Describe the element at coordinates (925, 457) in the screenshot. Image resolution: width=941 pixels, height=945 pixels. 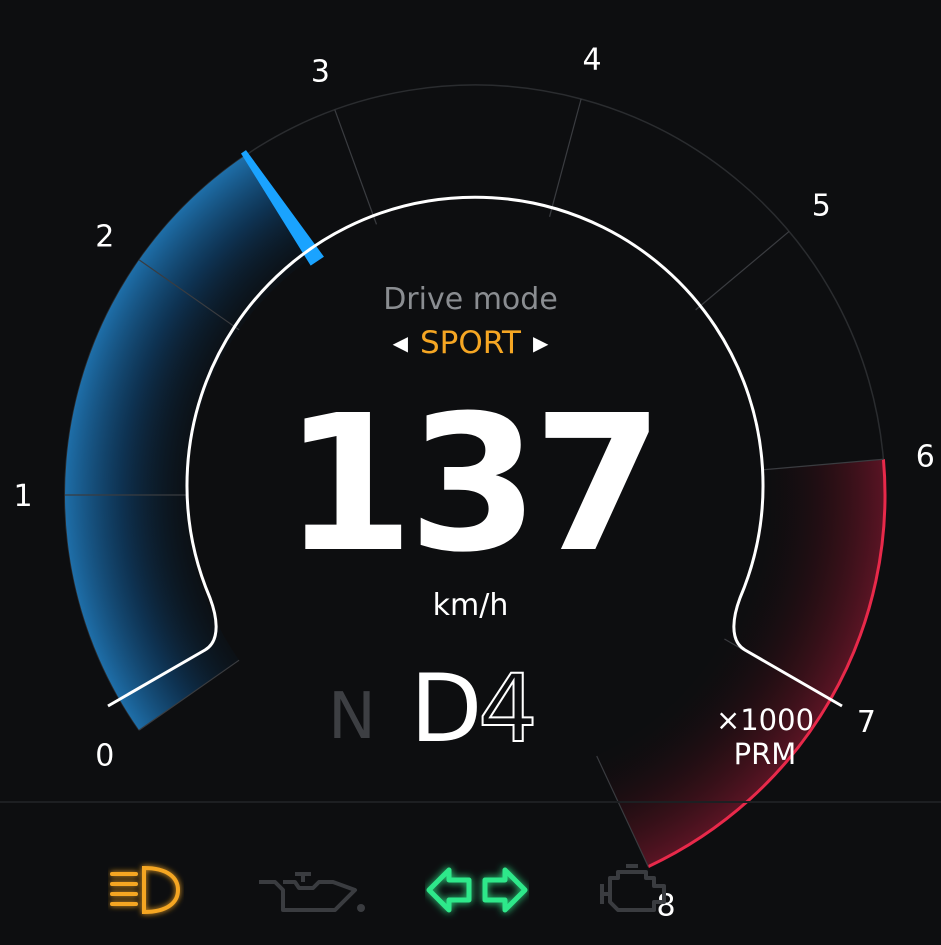
I see `tach-tick-label: 6` at that location.